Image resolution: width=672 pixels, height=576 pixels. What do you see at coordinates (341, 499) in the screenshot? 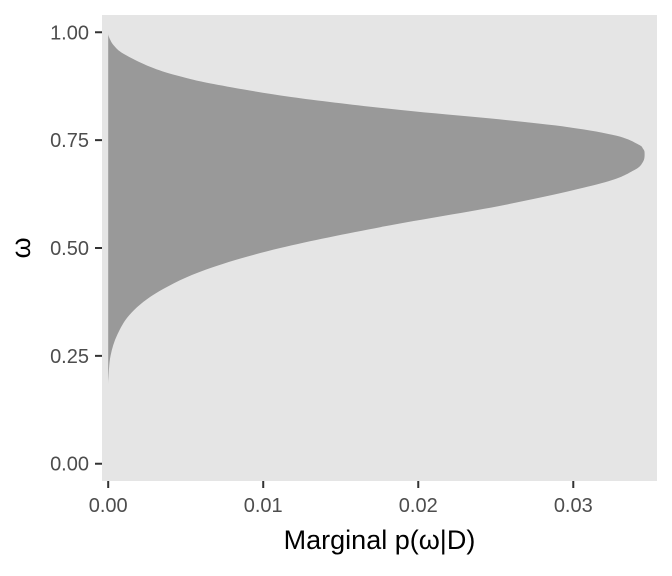
I see `x-axis: 0.00 0.01 0.02 0.03` at bounding box center [341, 499].